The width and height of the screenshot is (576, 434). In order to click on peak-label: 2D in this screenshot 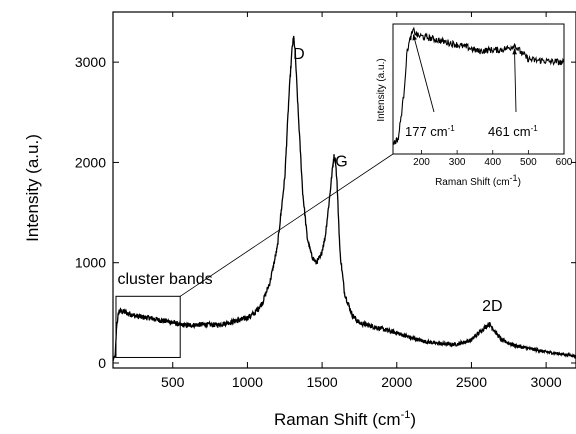, I will do `click(492, 306)`.